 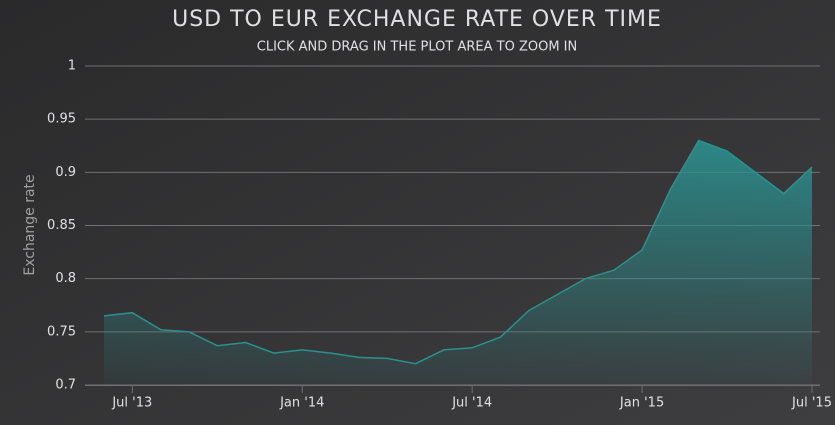 I want to click on y-tick-label: 1, so click(x=72, y=66).